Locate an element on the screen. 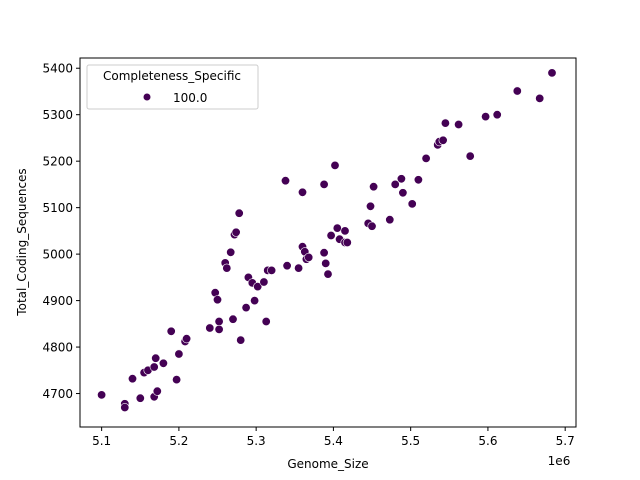  legend: Completeness_Specific 100.0 is located at coordinates (172, 87).